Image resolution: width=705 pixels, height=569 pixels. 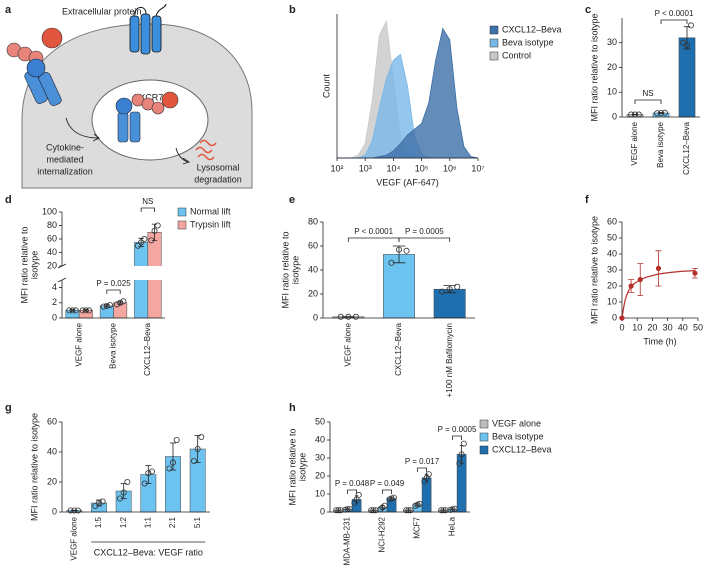 What do you see at coordinates (292, 10) in the screenshot?
I see `panel-label: b` at bounding box center [292, 10].